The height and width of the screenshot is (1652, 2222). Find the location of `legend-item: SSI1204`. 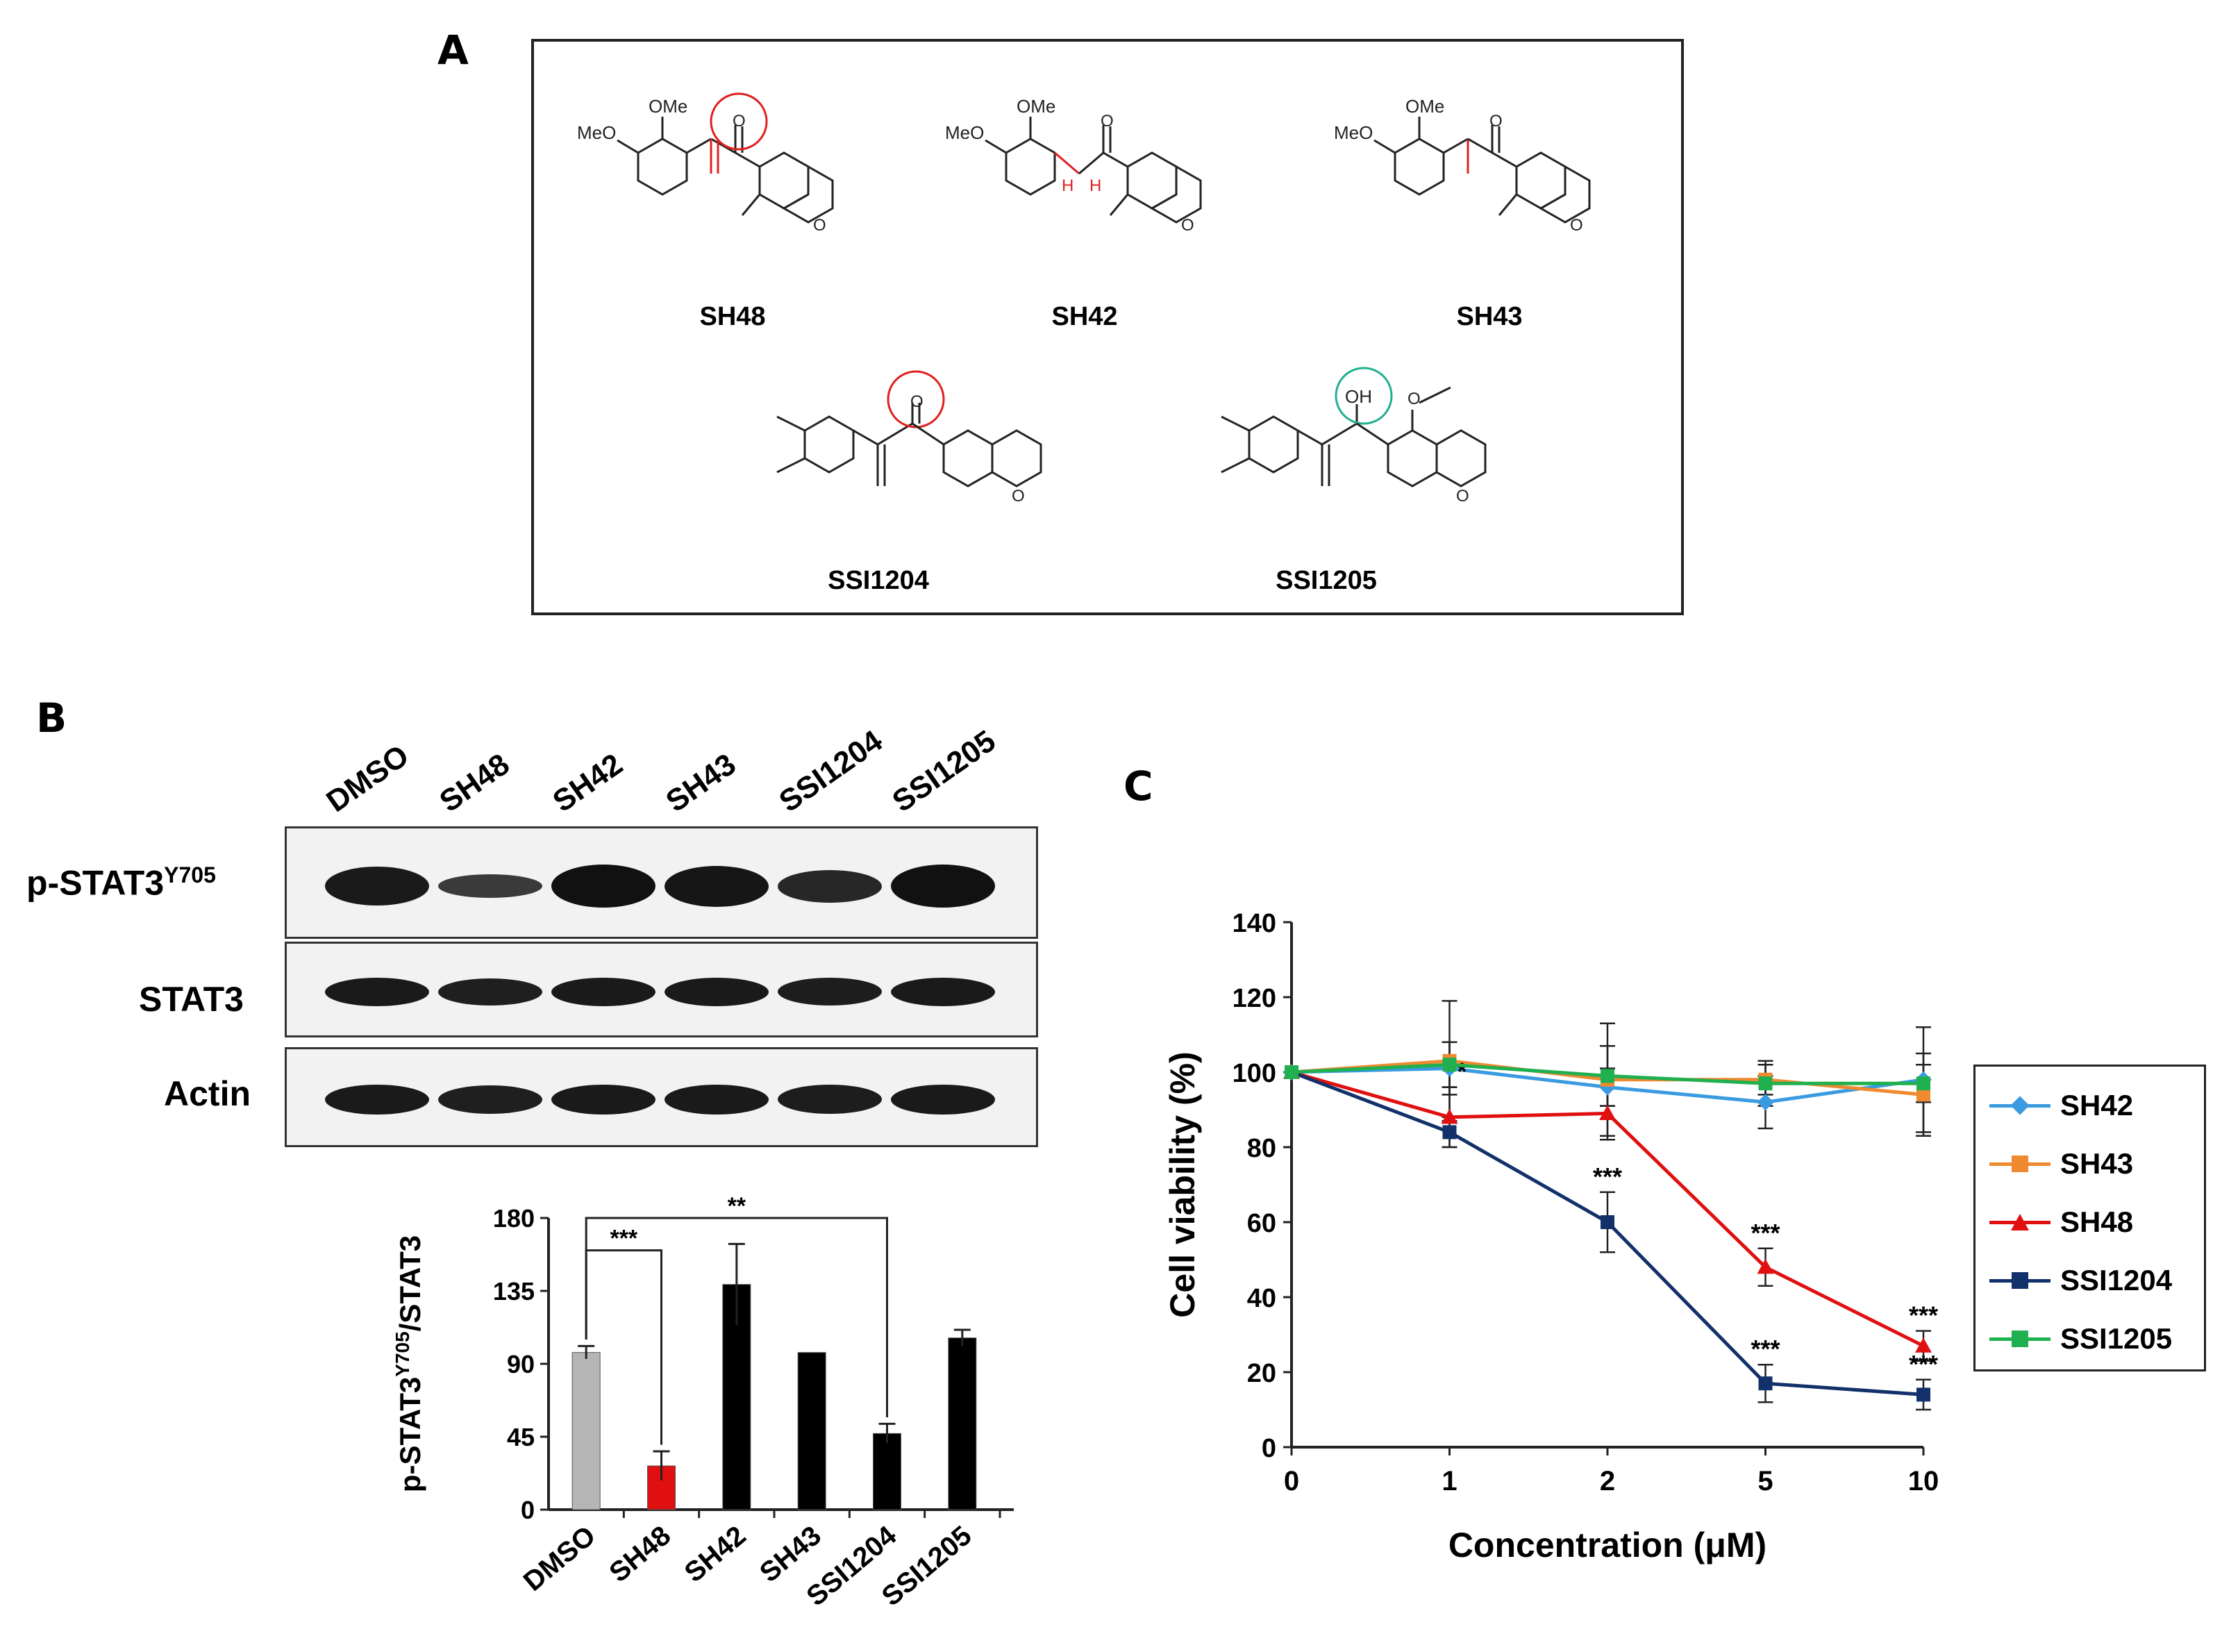

legend-item: SSI1204 is located at coordinates (2089, 1280).